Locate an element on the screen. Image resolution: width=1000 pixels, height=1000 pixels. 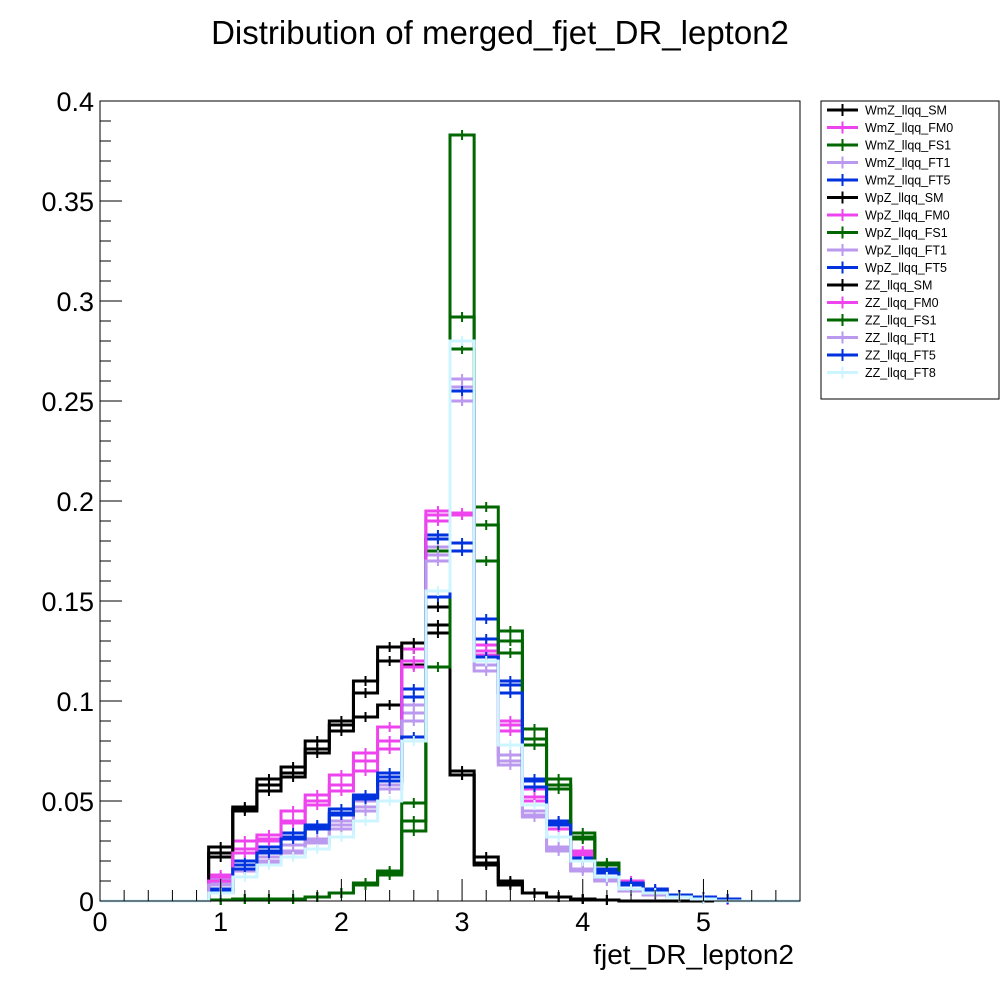
legend-entry: ZZ_llqq_FT1 is located at coordinates (881, 338).